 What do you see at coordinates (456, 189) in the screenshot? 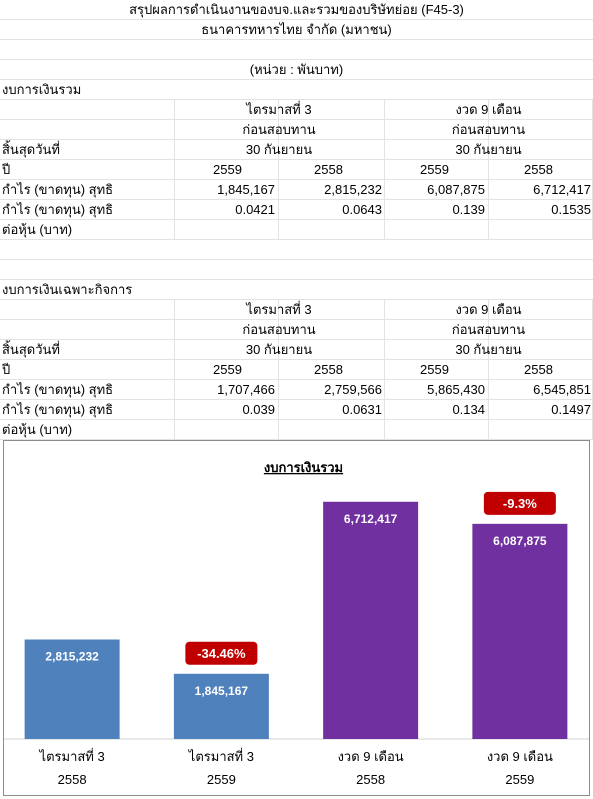
I see `value-cell: 6,087,875` at bounding box center [456, 189].